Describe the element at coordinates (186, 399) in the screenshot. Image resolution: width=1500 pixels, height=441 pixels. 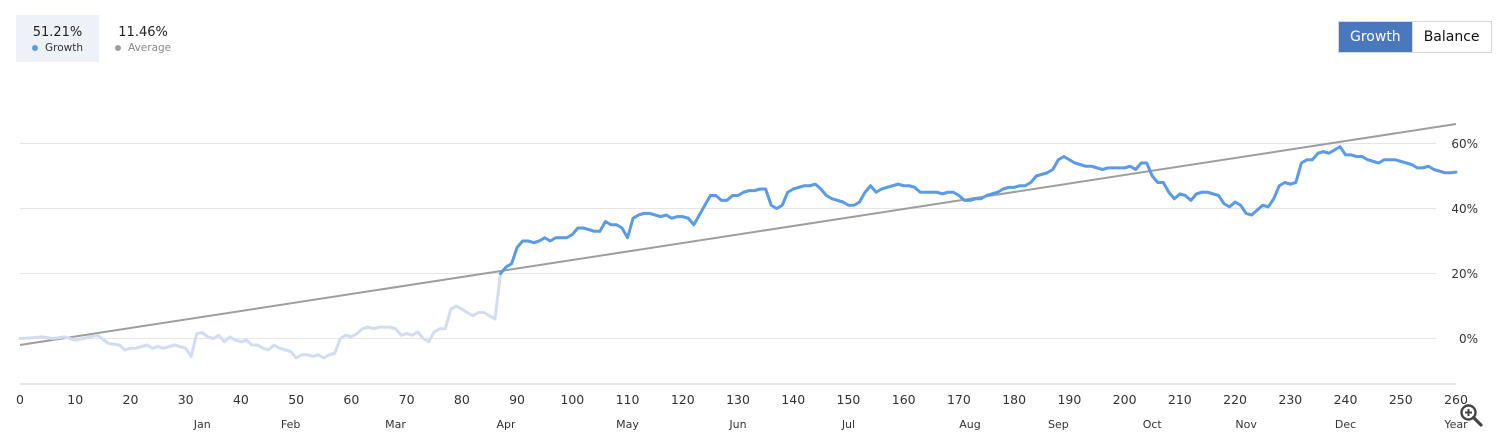
I see `x-tick-label: 30` at that location.